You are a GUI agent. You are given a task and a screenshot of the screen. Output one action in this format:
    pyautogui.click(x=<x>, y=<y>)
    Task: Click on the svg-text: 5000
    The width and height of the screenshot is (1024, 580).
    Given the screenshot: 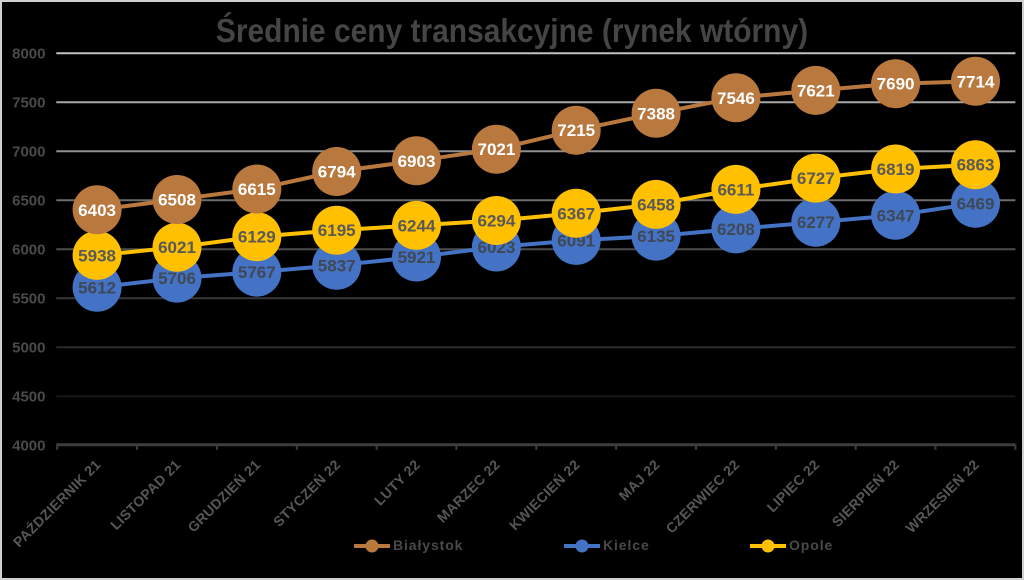 What is the action you would take?
    pyautogui.click(x=28, y=347)
    